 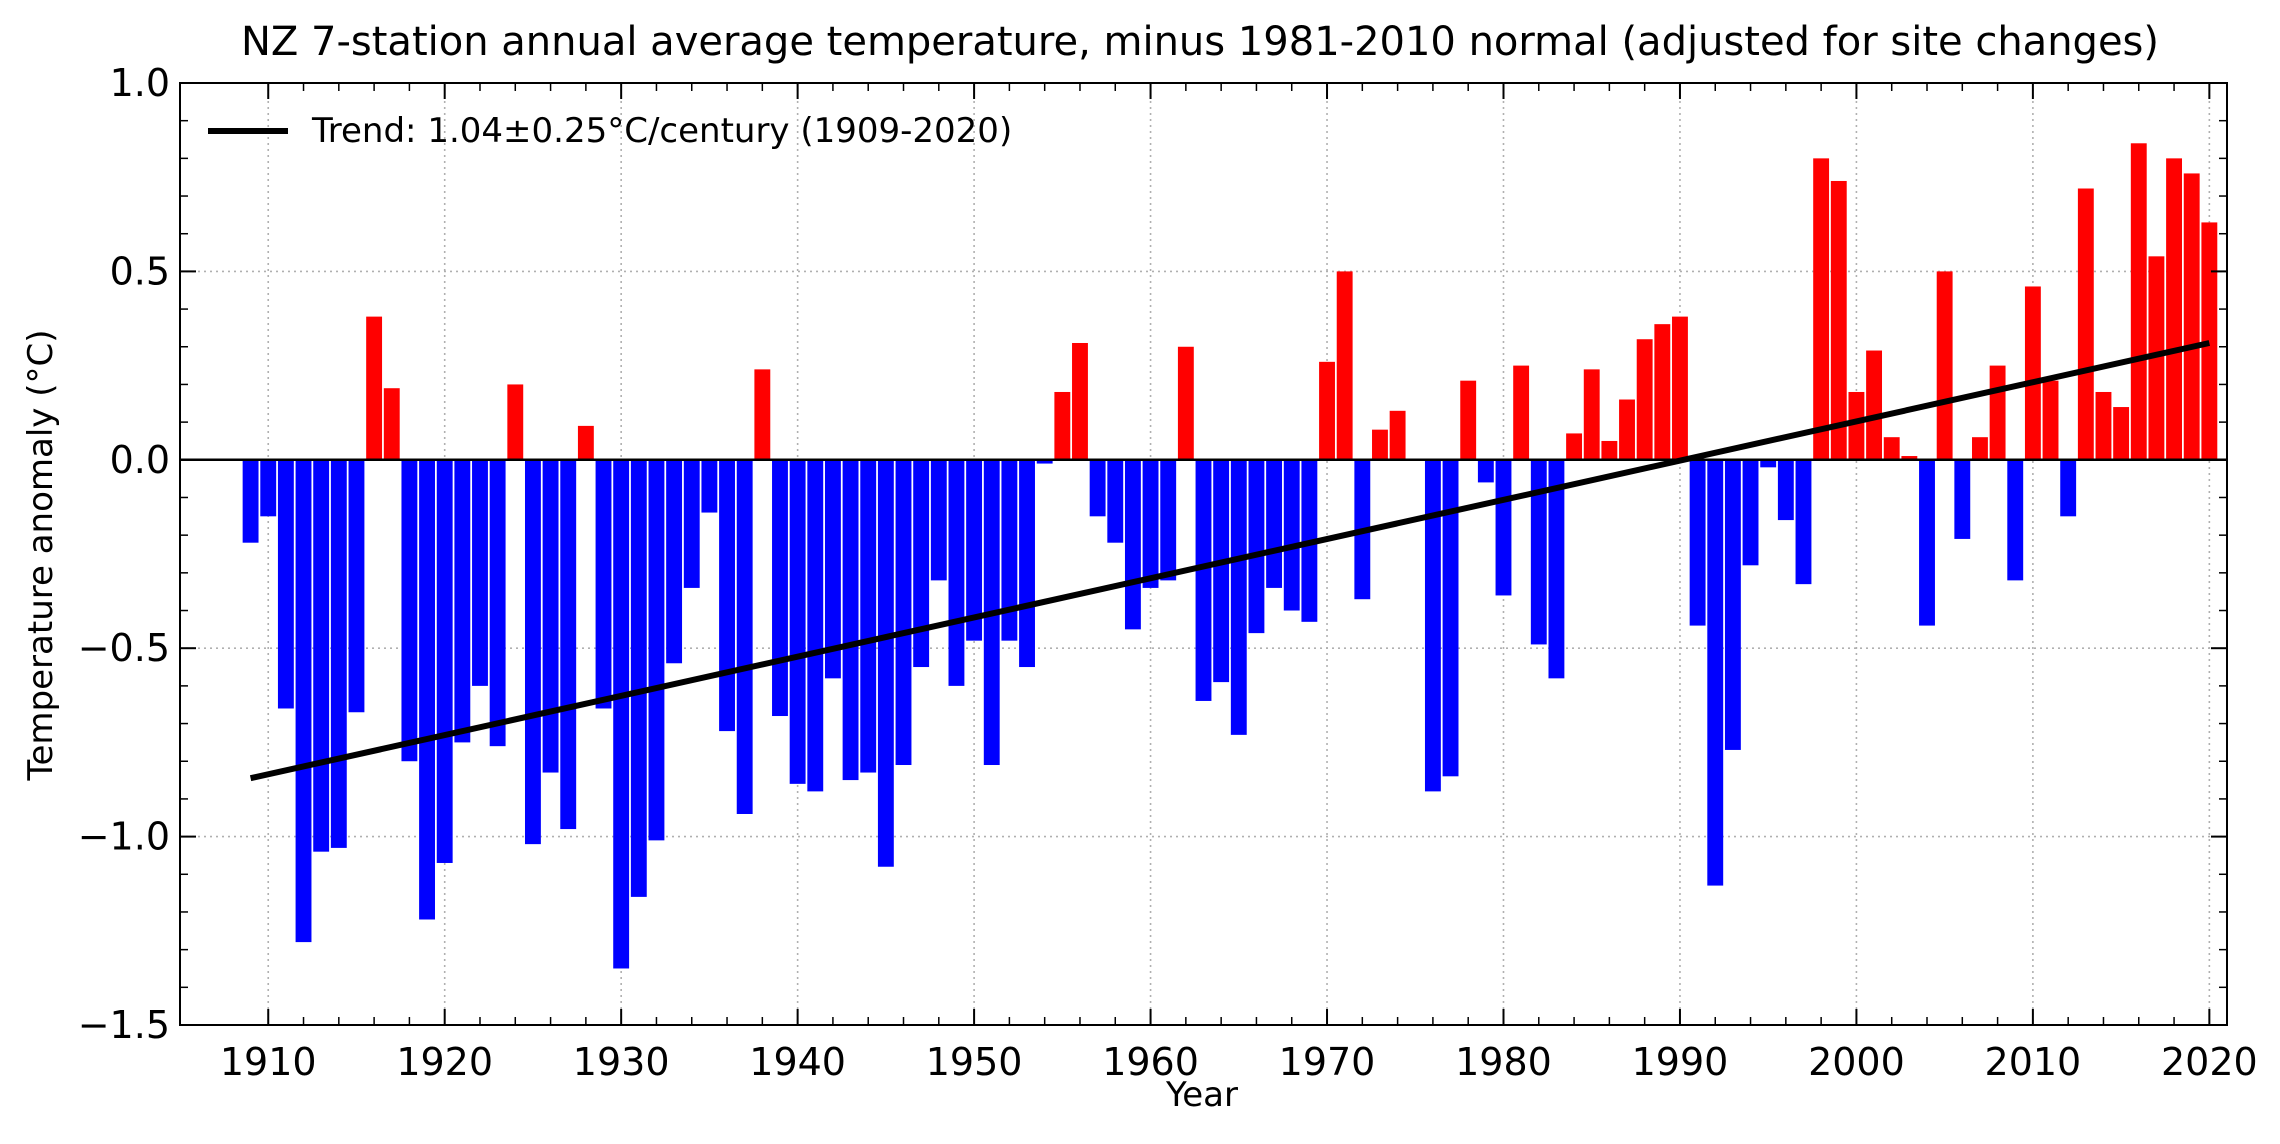 I want to click on bar-2013, so click(x=2085, y=324).